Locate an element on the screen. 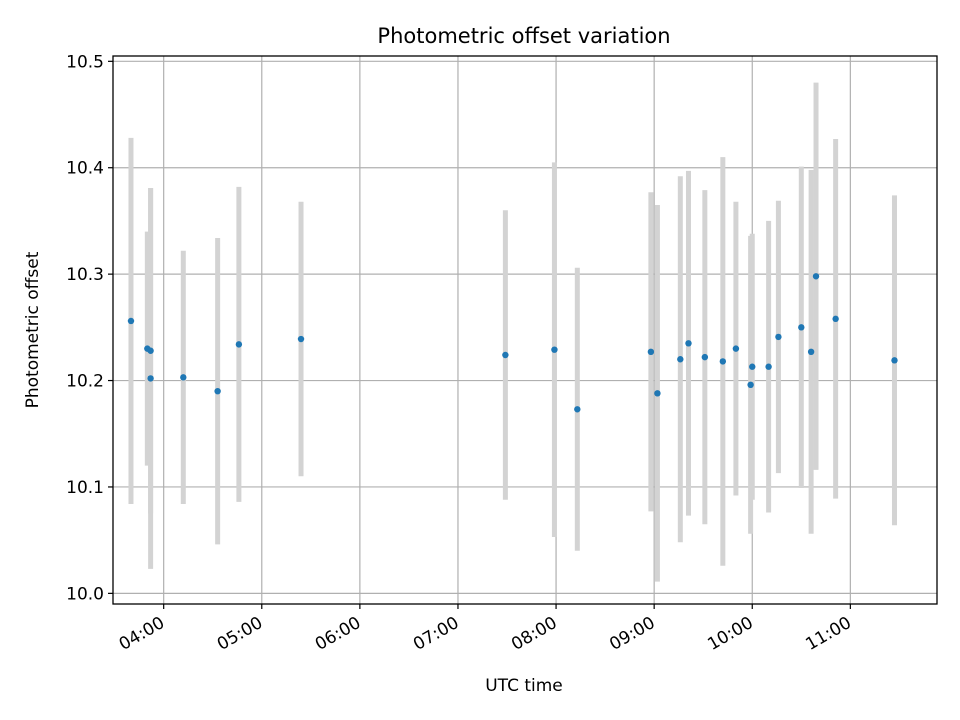 The width and height of the screenshot is (960, 720). x-axis-label: UTC time is located at coordinates (524, 686).